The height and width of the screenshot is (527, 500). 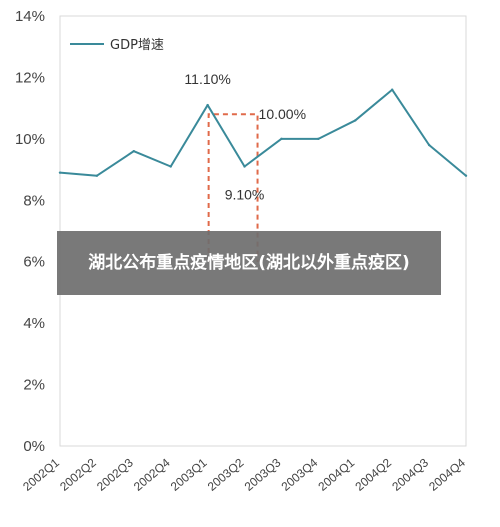 I want to click on headline-banner: 湖北公布重点疫情地区(湖北以外重点疫区), so click(x=249, y=263).